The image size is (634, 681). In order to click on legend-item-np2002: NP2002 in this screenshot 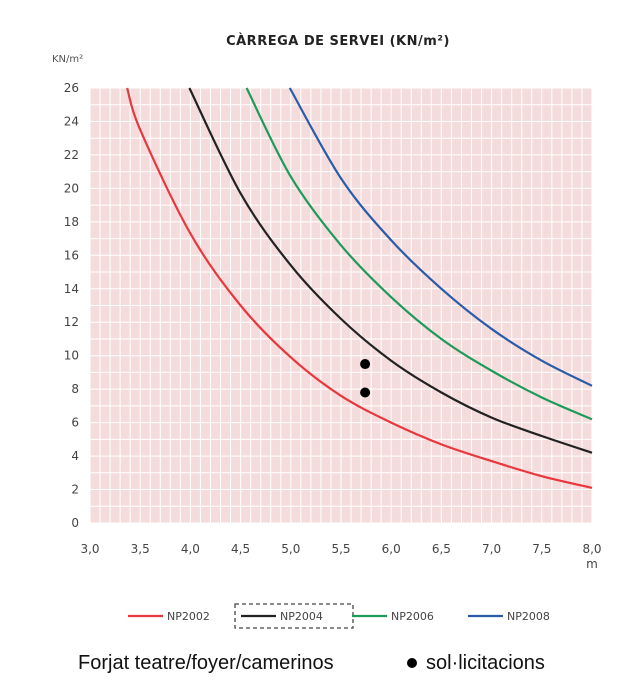, I will do `click(169, 616)`.